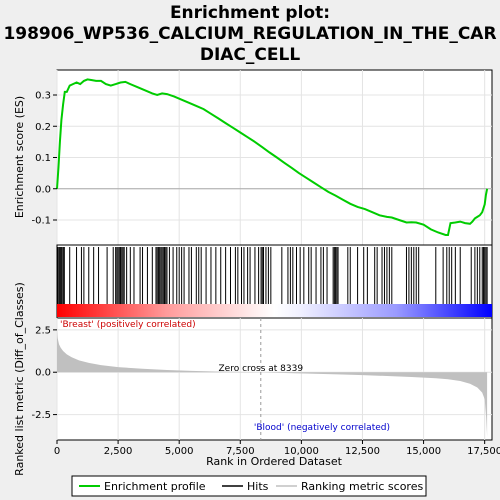  What do you see at coordinates (41, 221) in the screenshot?
I see `es-y-tick-label: -0.1` at bounding box center [41, 221].